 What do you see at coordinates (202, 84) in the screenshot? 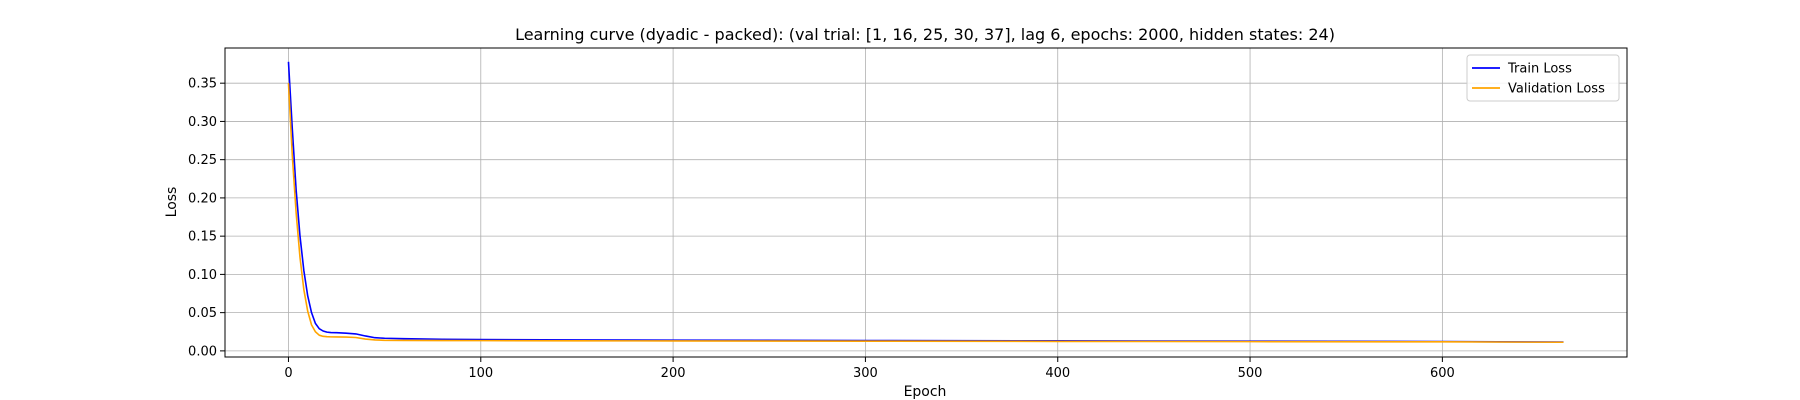
I see `y-tick-label: 0.35` at bounding box center [202, 84].